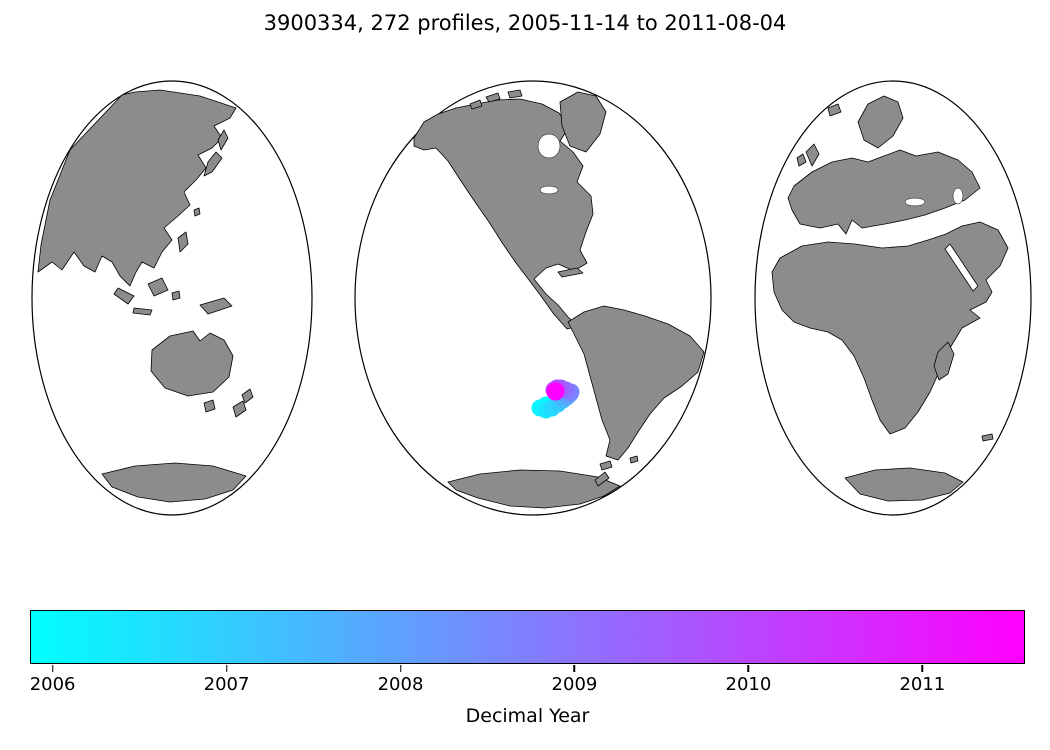 Image resolution: width=1050 pixels, height=750 pixels. What do you see at coordinates (527, 716) in the screenshot?
I see `colorbar-axis-label: Decimal Year` at bounding box center [527, 716].